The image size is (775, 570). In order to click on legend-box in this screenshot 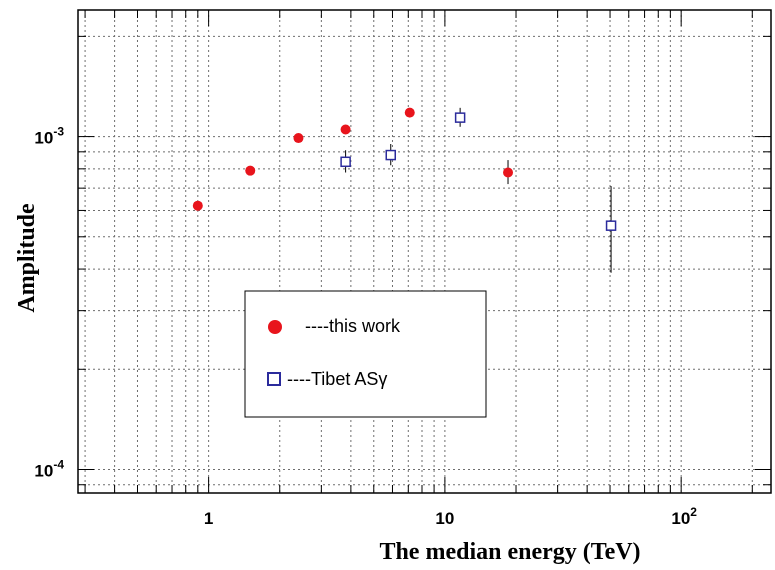, I will do `click(365, 354)`.